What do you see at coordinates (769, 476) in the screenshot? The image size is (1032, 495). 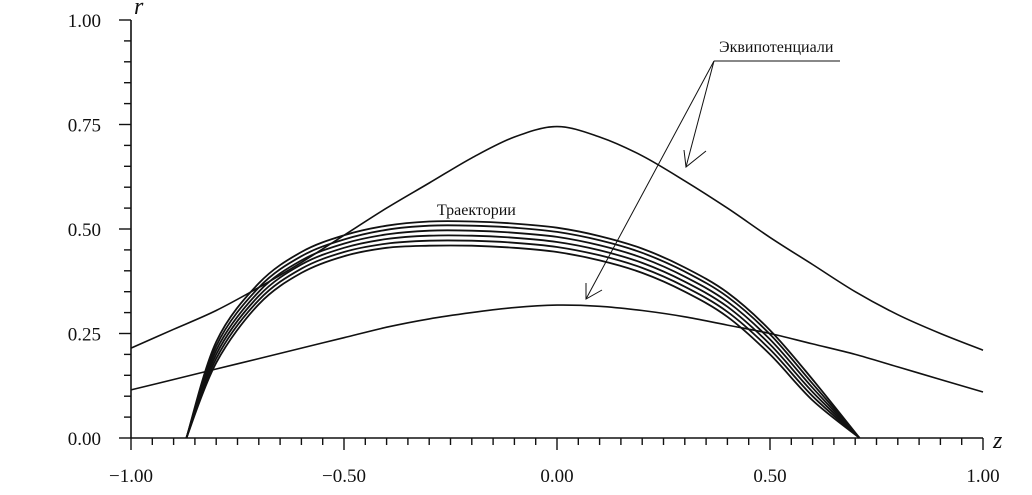 I see `x-tick-label: 0.50` at bounding box center [769, 476].